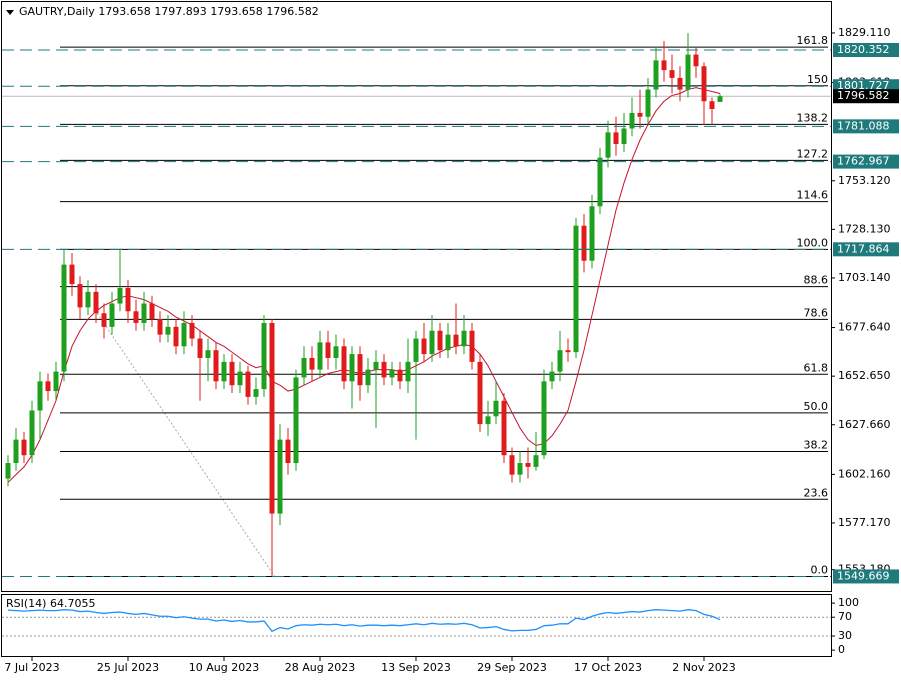 The height and width of the screenshot is (681, 901). What do you see at coordinates (608, 667) in the screenshot?
I see `x-tick-label: 17 Oct 2023` at bounding box center [608, 667].